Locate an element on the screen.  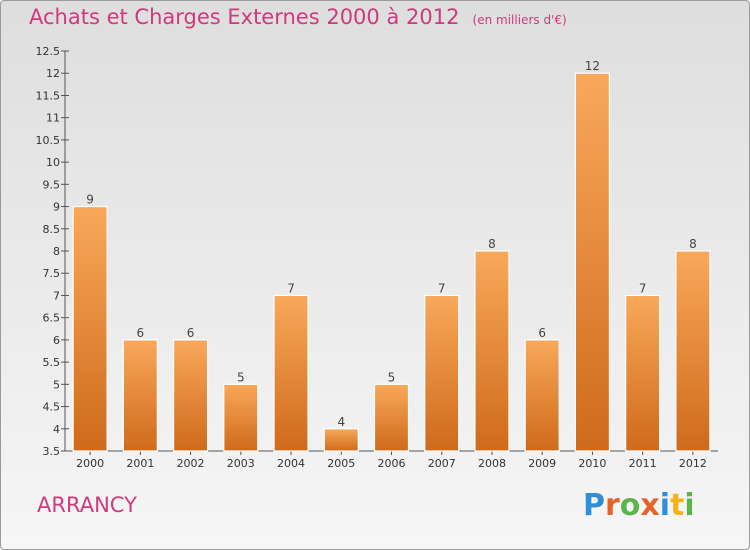
x-tick-label: 2005 is located at coordinates (341, 463).